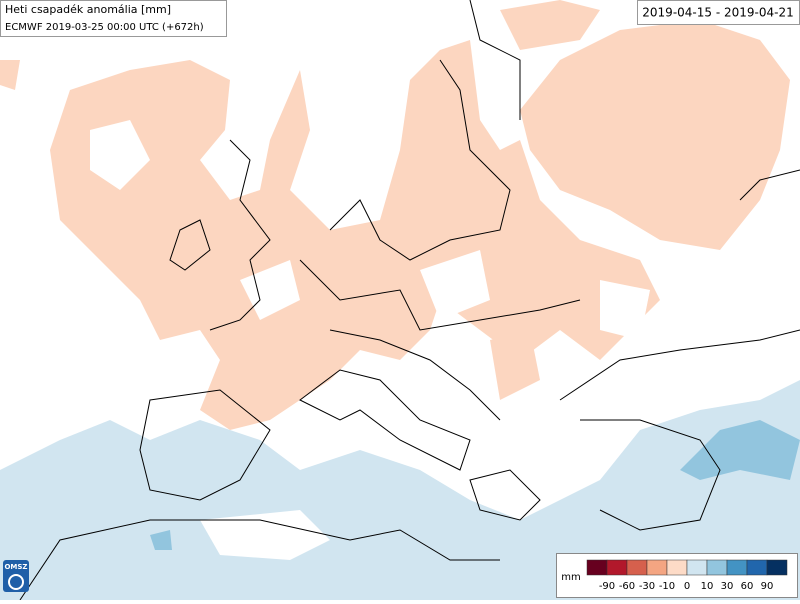 This screenshot has height=604, width=800. I want to click on logo-text: OMSZ, so click(15, 567).